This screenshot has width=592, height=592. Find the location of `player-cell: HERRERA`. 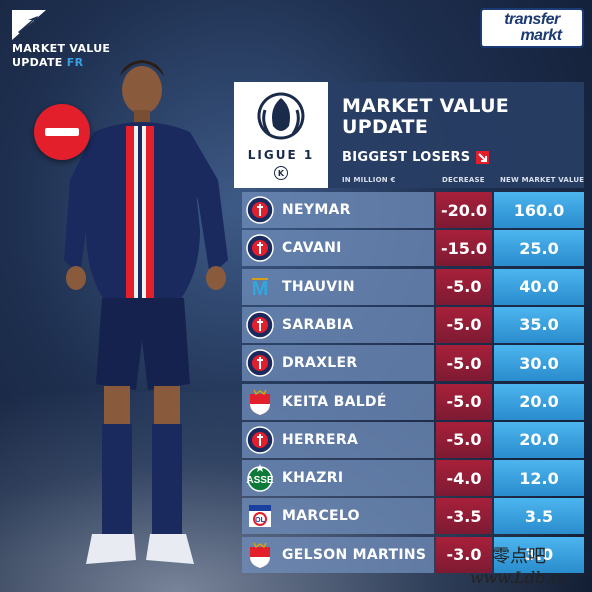

player-cell: HERRERA is located at coordinates (338, 439).